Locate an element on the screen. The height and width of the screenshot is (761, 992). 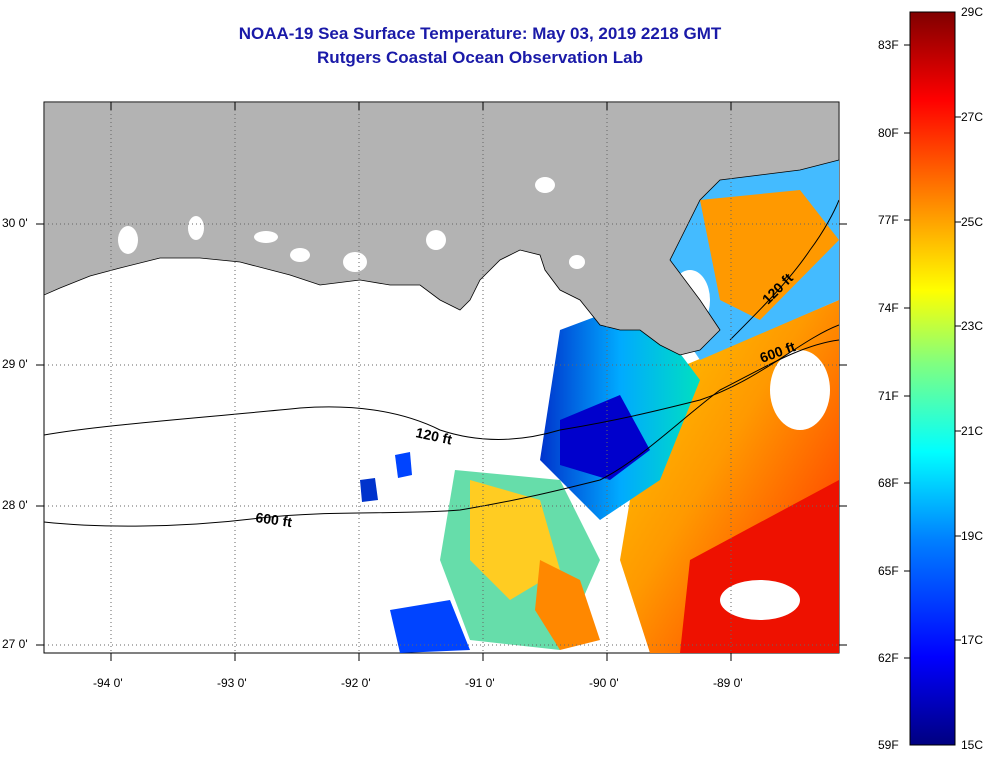
sst-blue-patch-sw is located at coordinates (430, 626).